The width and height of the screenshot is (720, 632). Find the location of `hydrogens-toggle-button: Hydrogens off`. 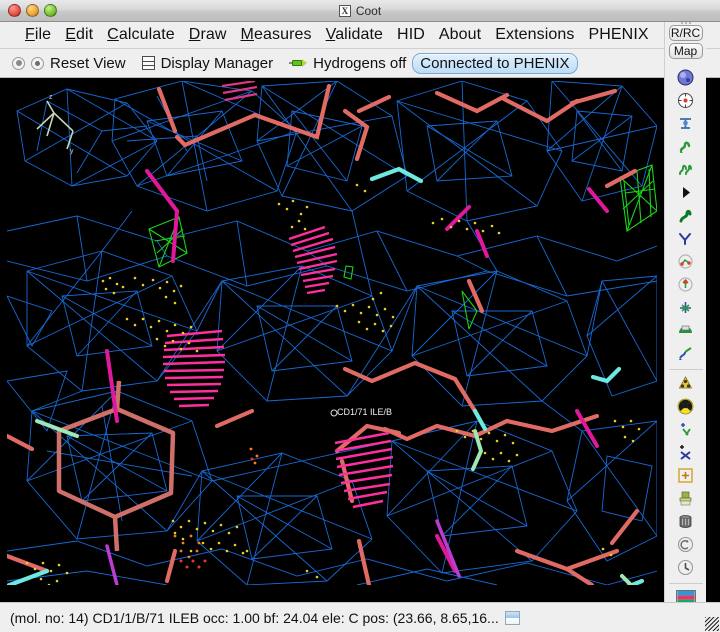

hydrogens-toggle-button: Hydrogens off is located at coordinates (360, 63).